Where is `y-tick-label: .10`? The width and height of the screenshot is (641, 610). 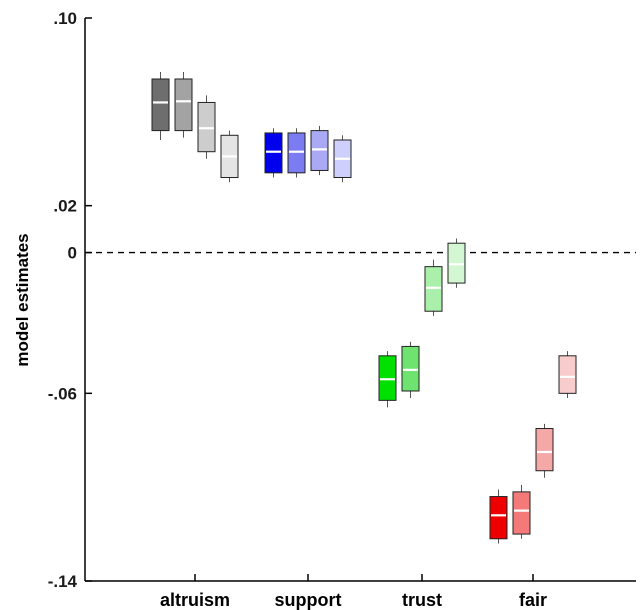
y-tick-label: .10 is located at coordinates (65, 18).